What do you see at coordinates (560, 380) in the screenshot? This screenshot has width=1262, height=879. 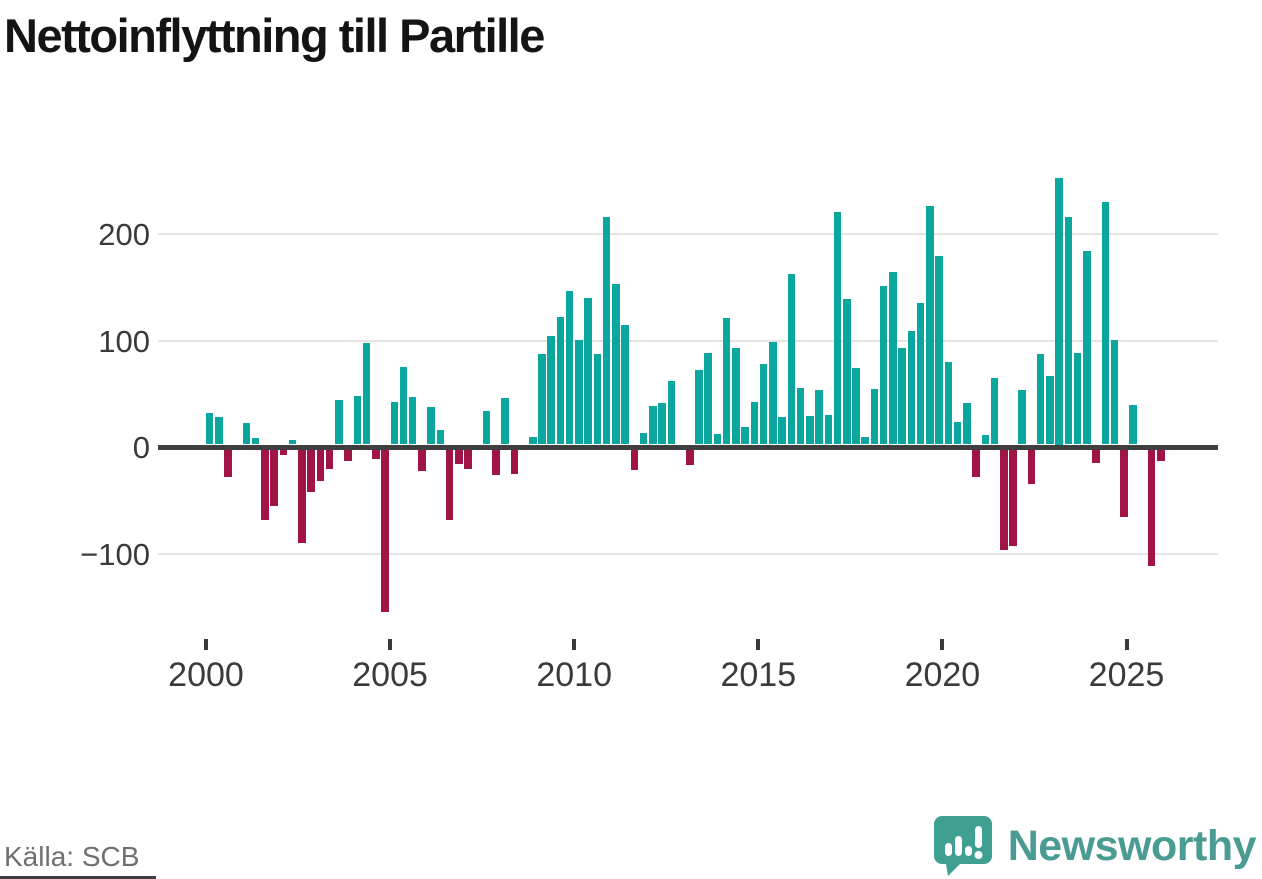 I see `bar-2009-Q3` at bounding box center [560, 380].